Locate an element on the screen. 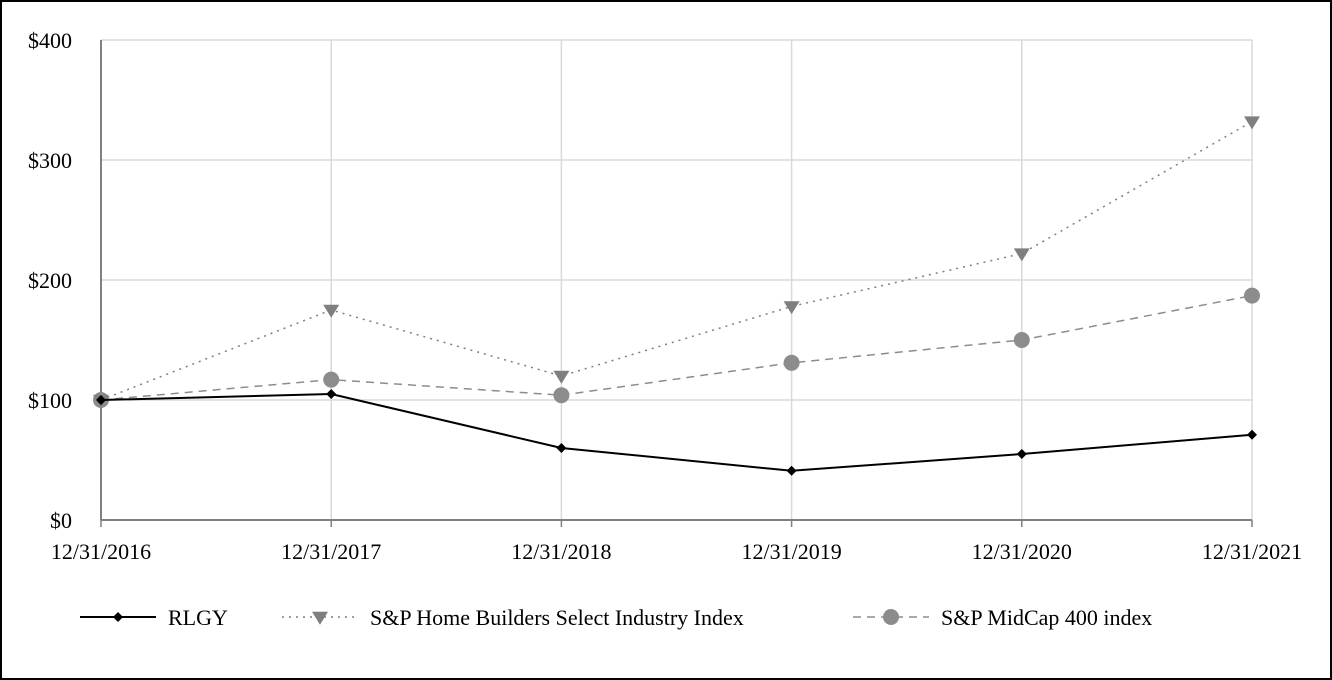  legend-item: RLGY is located at coordinates (154, 617).